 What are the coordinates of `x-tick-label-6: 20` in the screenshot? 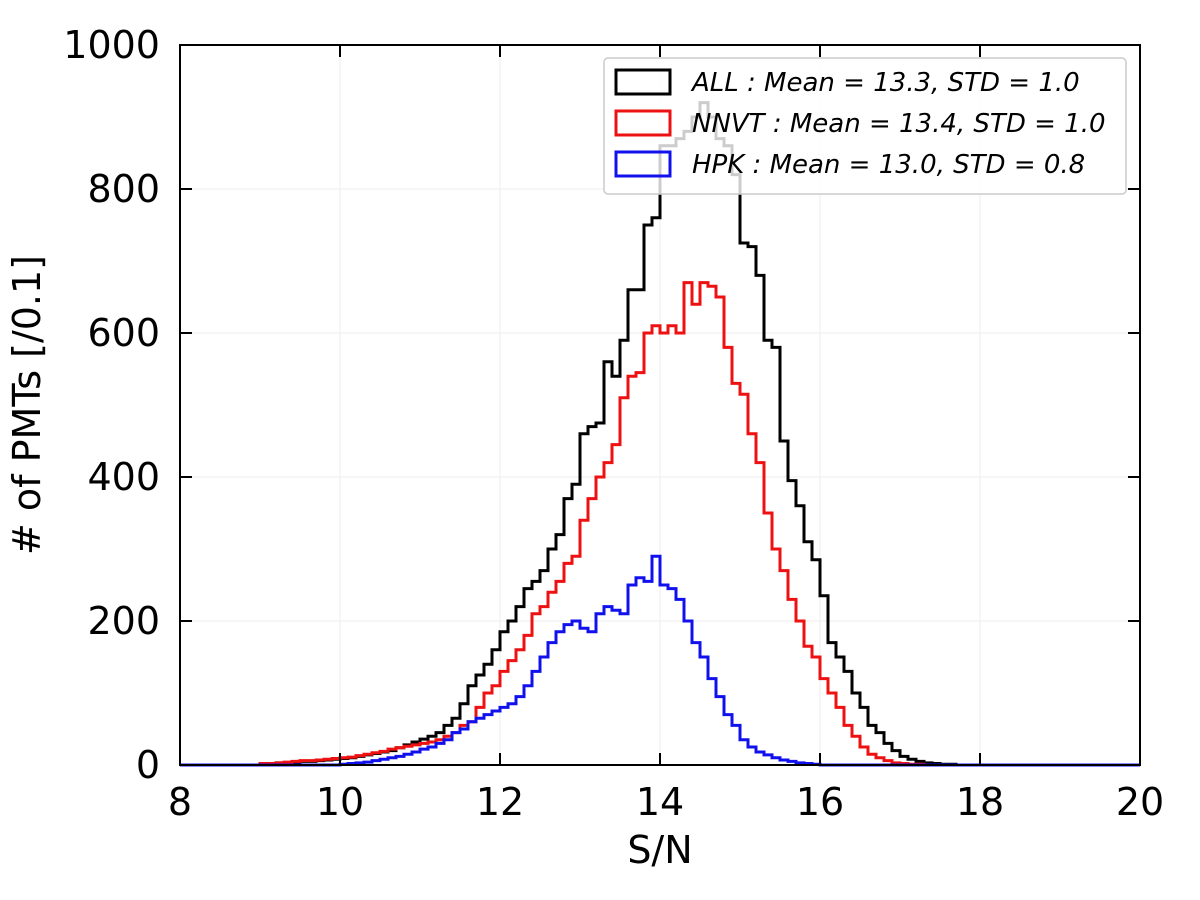 It's located at (1140, 802).